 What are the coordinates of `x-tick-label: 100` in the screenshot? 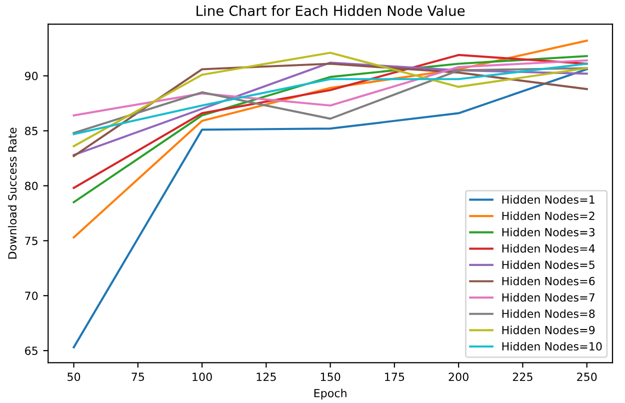 It's located at (202, 377).